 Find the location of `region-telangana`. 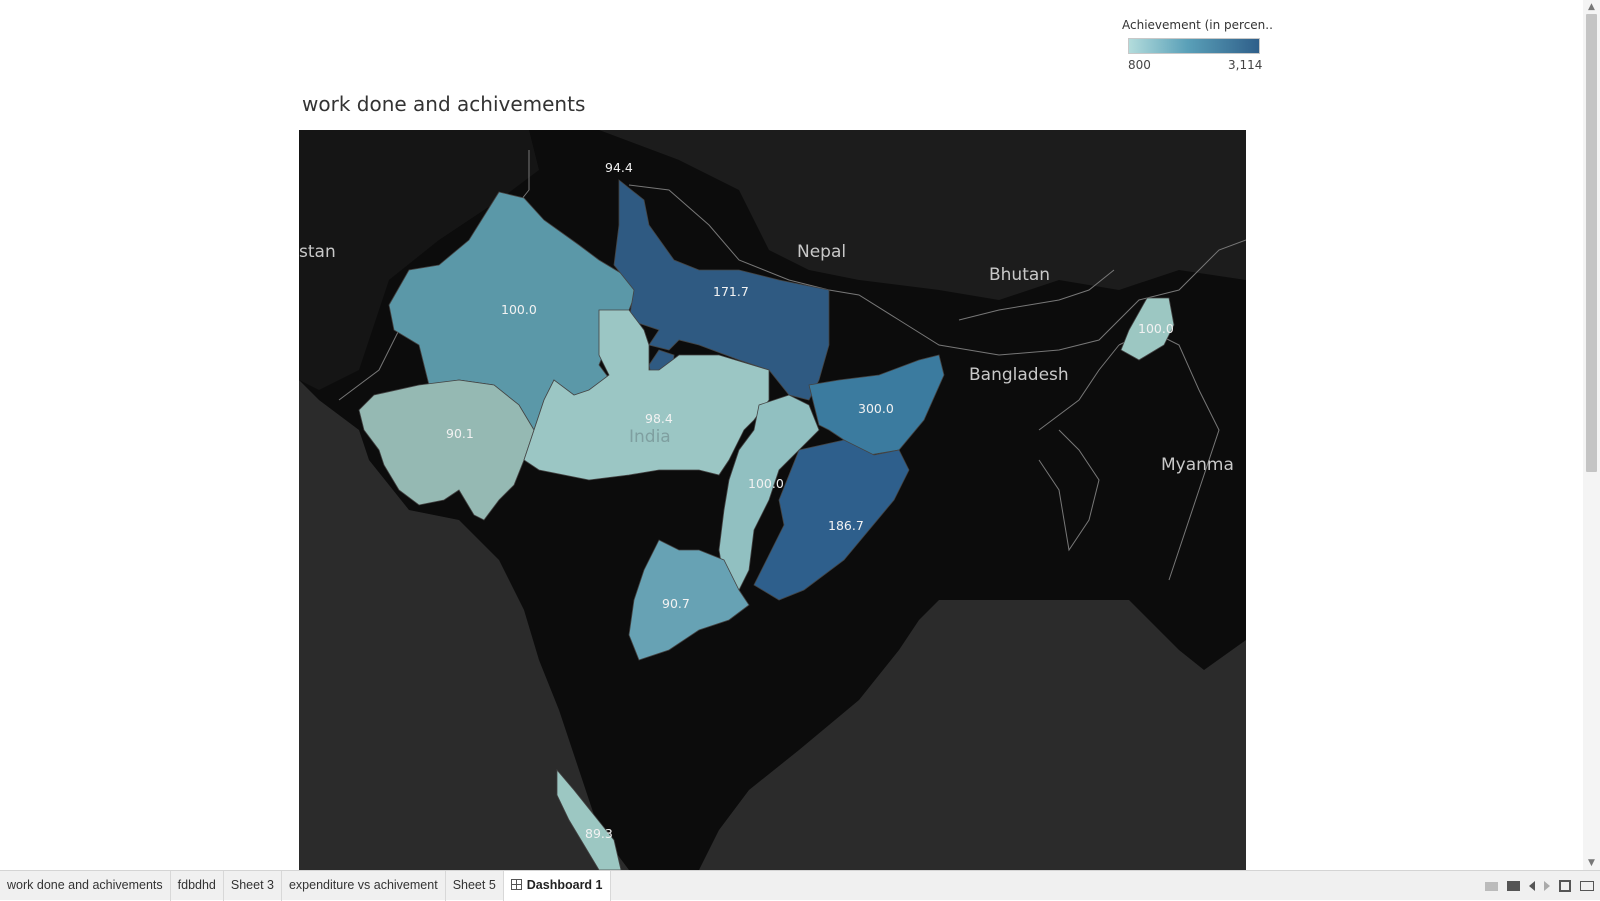

region-telangana is located at coordinates (689, 600).